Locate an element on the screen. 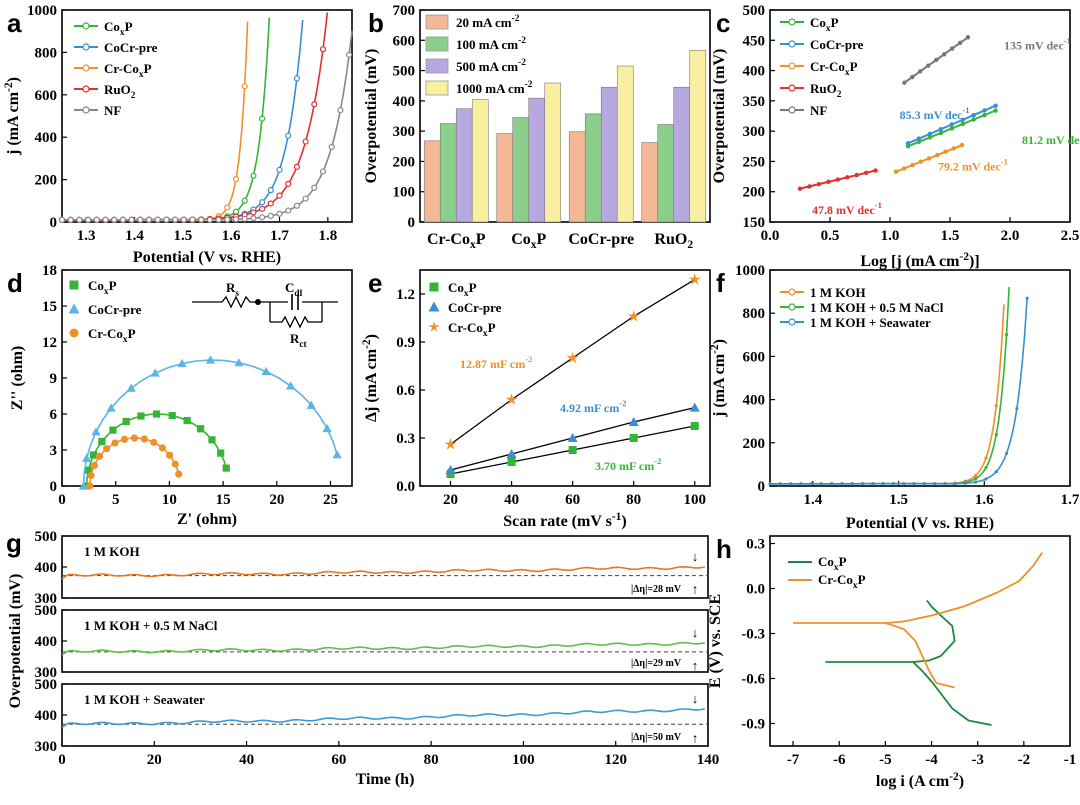  y-tick-label: 700 is located at coordinates (404, 11).